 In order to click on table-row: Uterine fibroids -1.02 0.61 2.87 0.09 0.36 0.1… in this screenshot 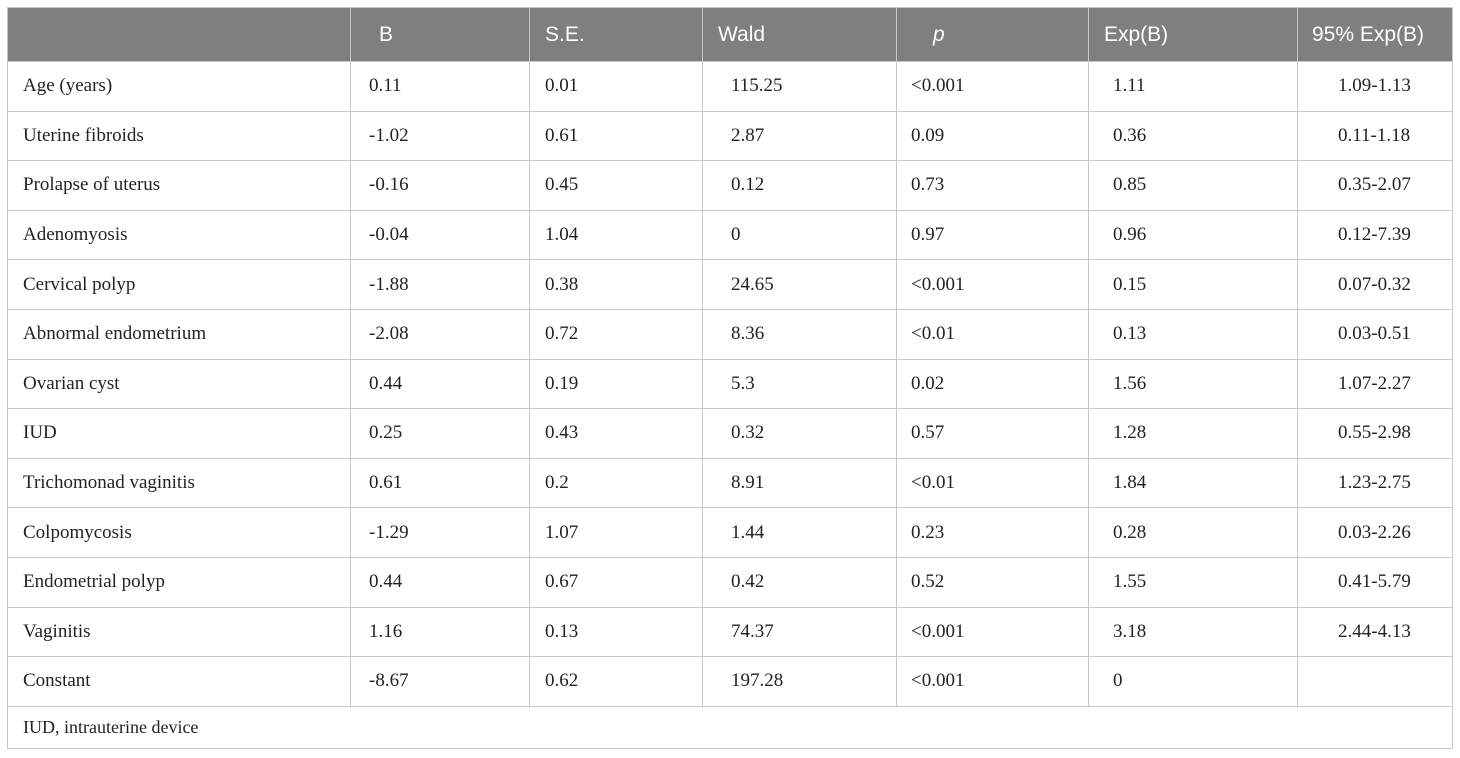, I will do `click(730, 136)`.